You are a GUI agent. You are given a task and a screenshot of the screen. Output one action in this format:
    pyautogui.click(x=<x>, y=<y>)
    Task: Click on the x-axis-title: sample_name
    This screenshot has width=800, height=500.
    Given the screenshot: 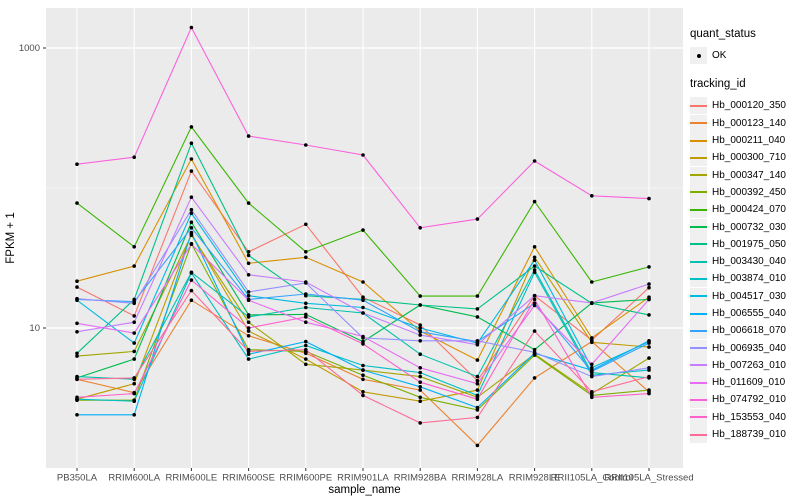 What is the action you would take?
    pyautogui.click(x=364, y=490)
    